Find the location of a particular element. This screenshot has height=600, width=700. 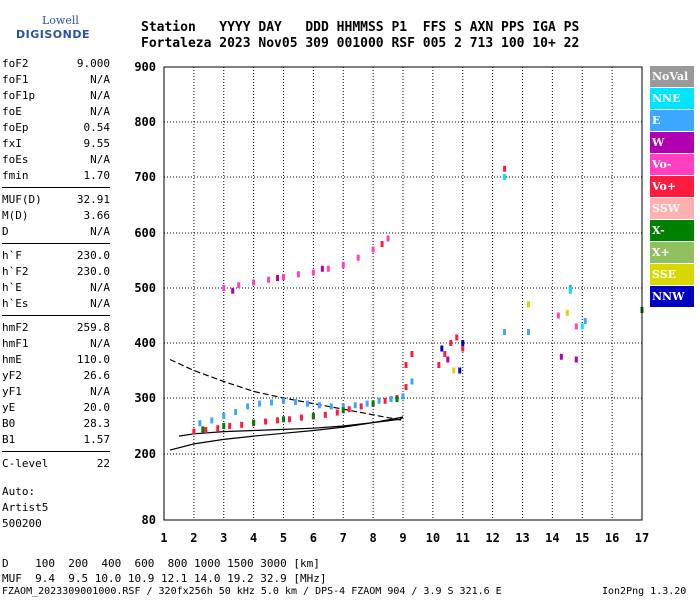

x-tick-label: 16 is located at coordinates (612, 538).